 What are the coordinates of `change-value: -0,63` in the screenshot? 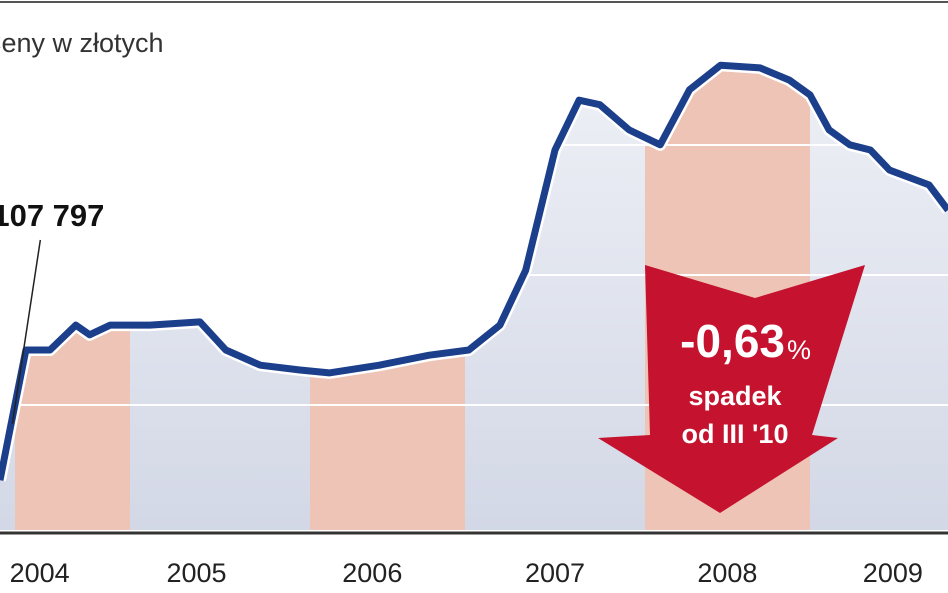 It's located at (732, 341).